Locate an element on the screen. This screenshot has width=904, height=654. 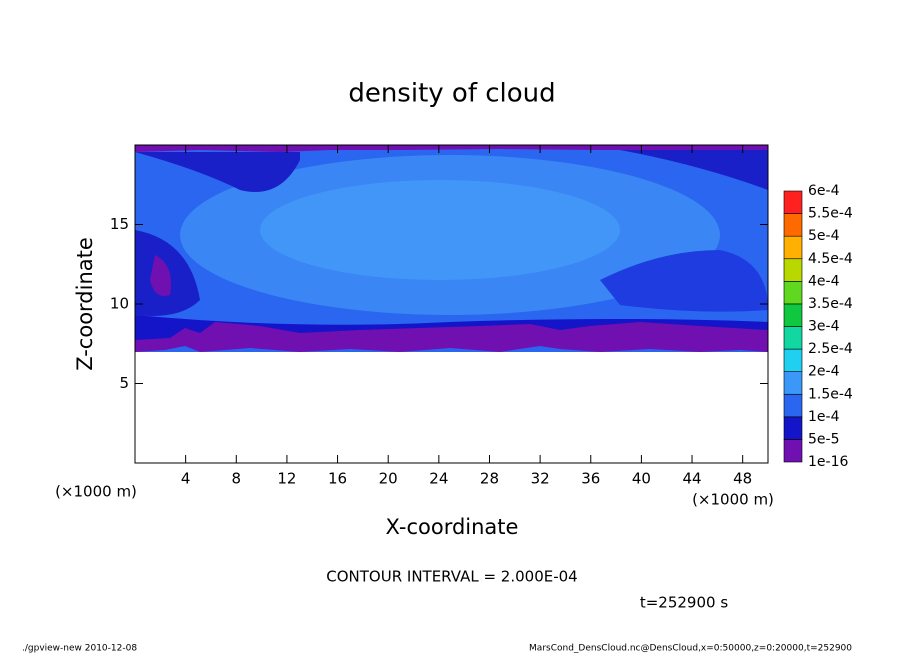
colorbar-label: 1.5e-4 is located at coordinates (830, 394).